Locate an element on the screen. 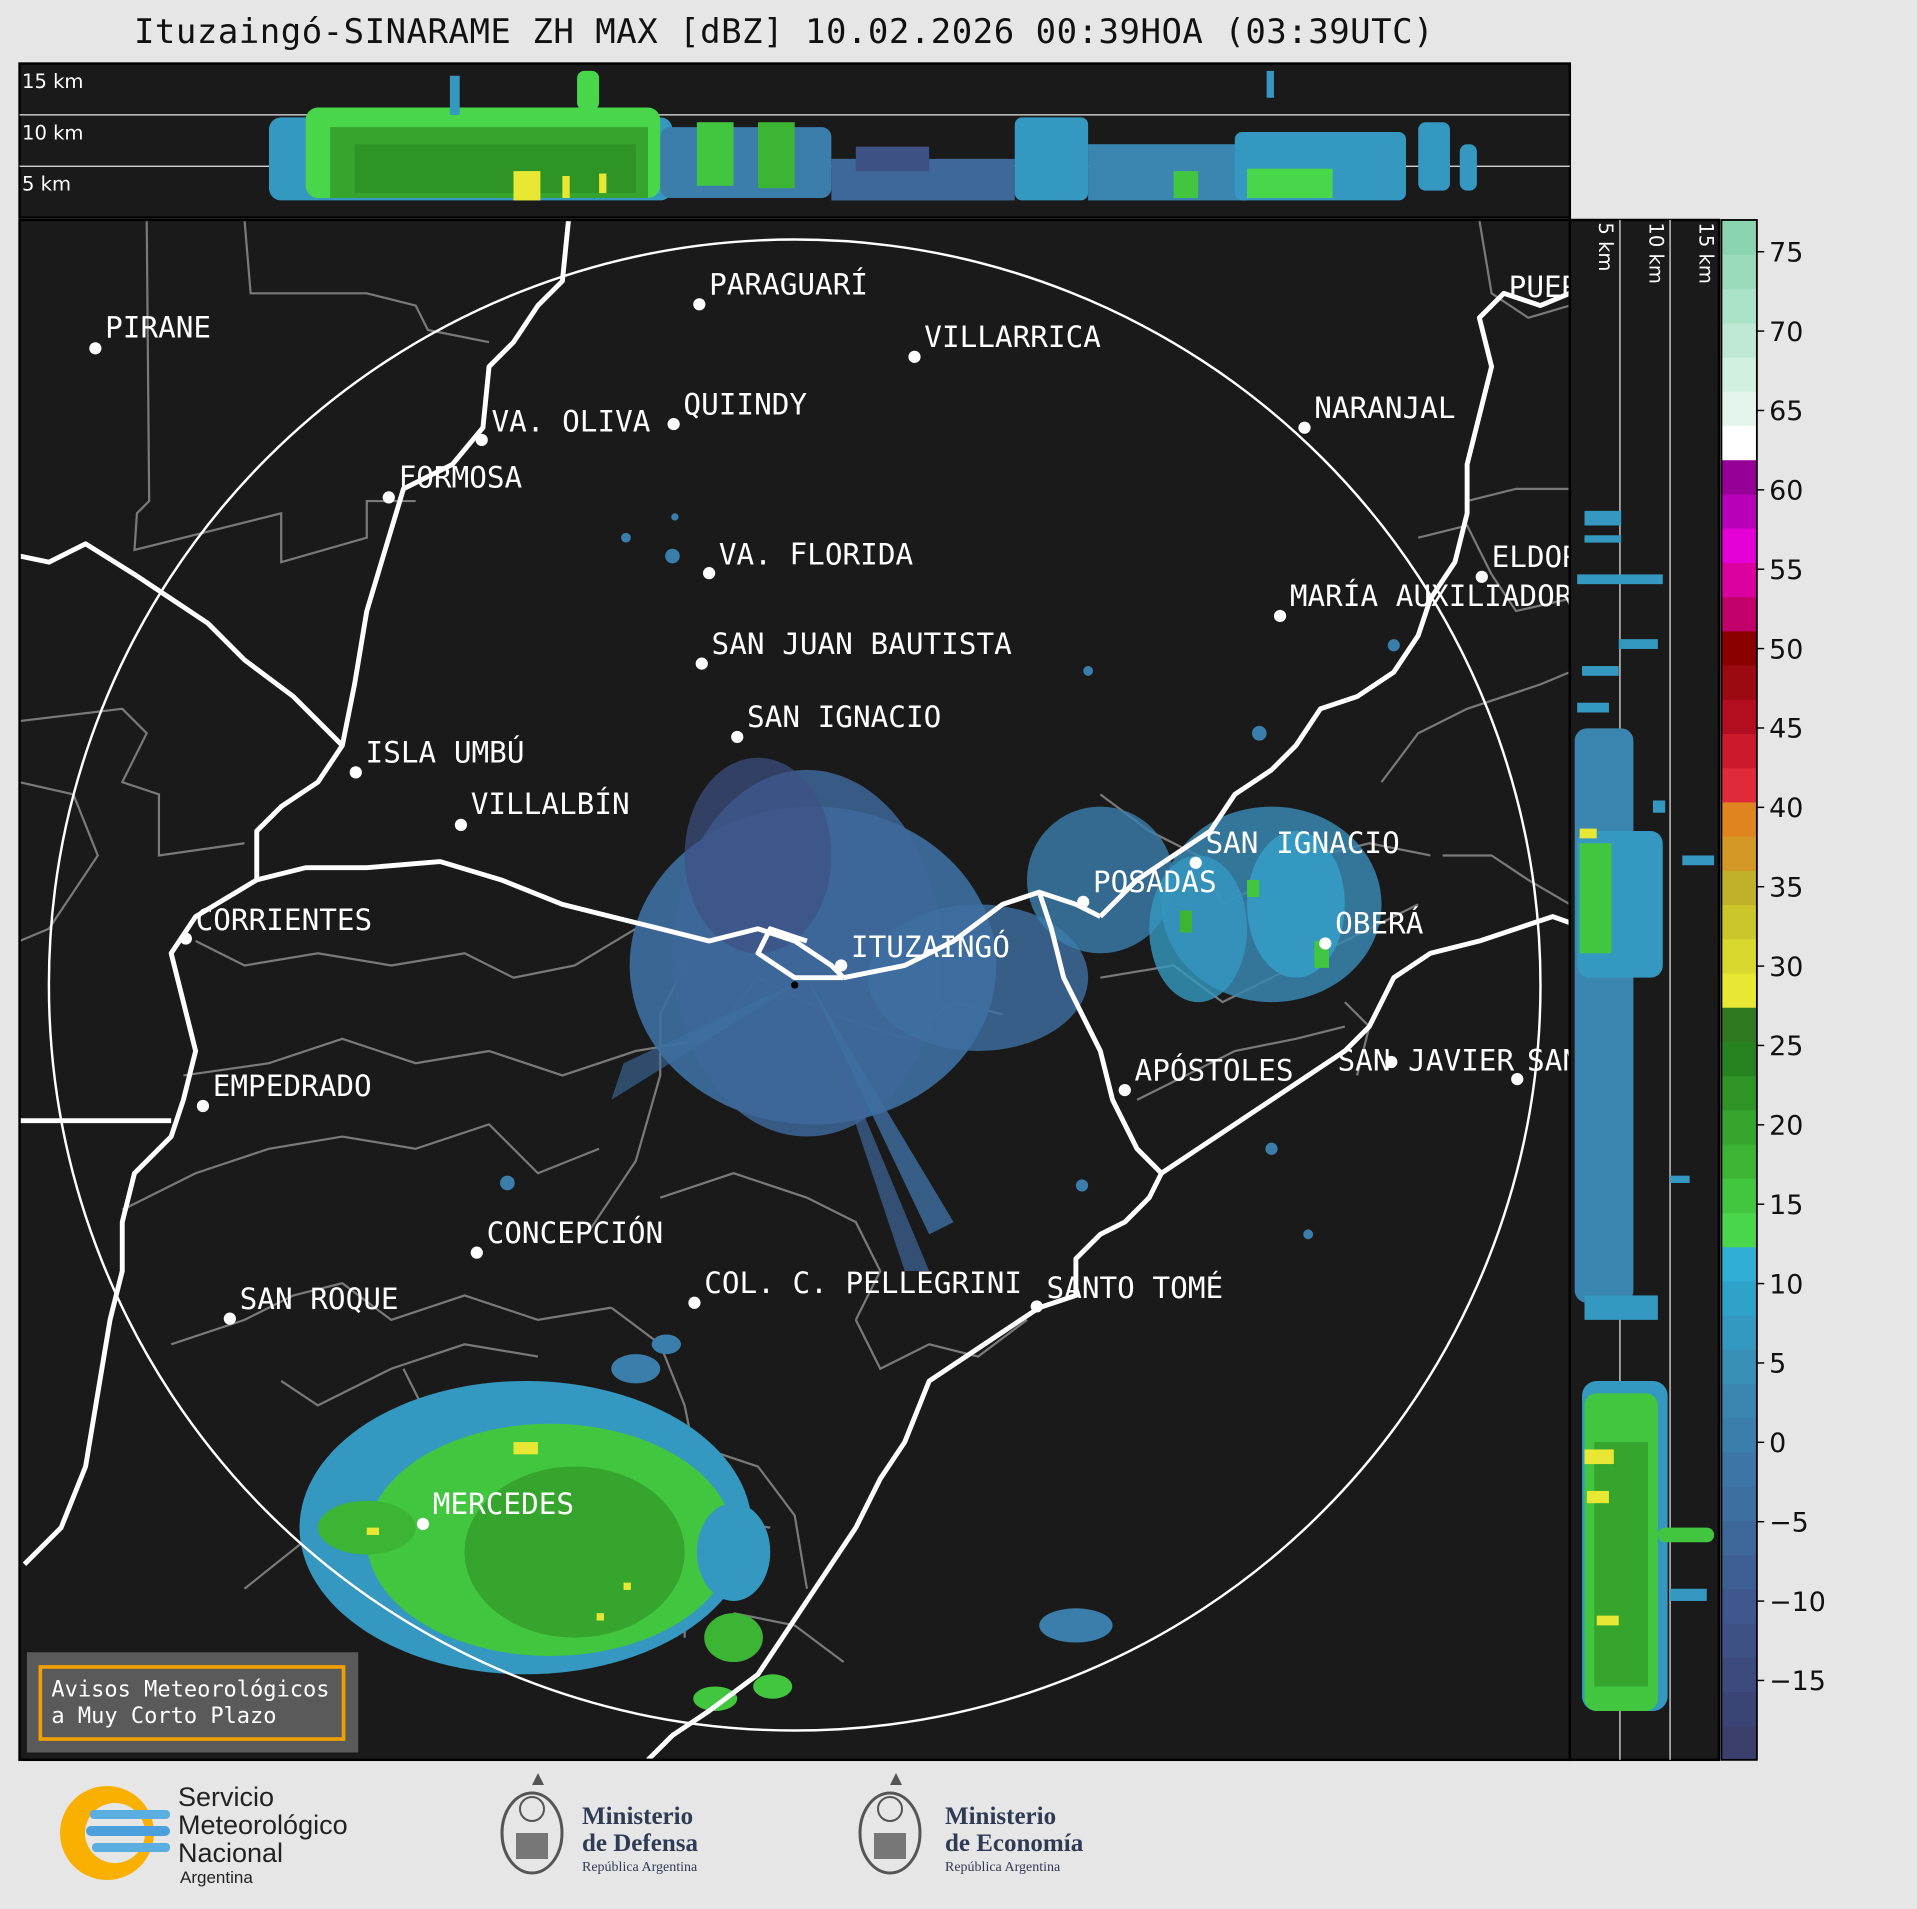 Image resolution: width=1917 pixels, height=1909 pixels. smn-line1: Servicio is located at coordinates (226, 1797).